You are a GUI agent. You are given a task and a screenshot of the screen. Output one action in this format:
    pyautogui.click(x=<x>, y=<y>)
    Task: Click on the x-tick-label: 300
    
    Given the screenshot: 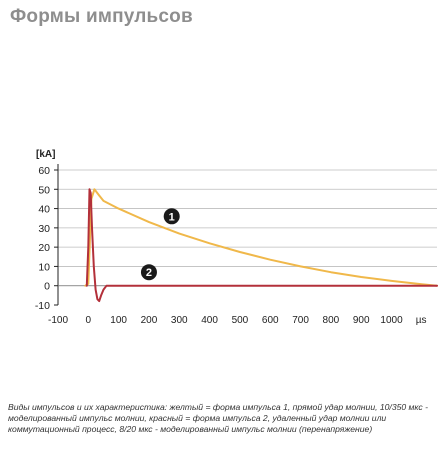 What is the action you would take?
    pyautogui.click(x=179, y=320)
    